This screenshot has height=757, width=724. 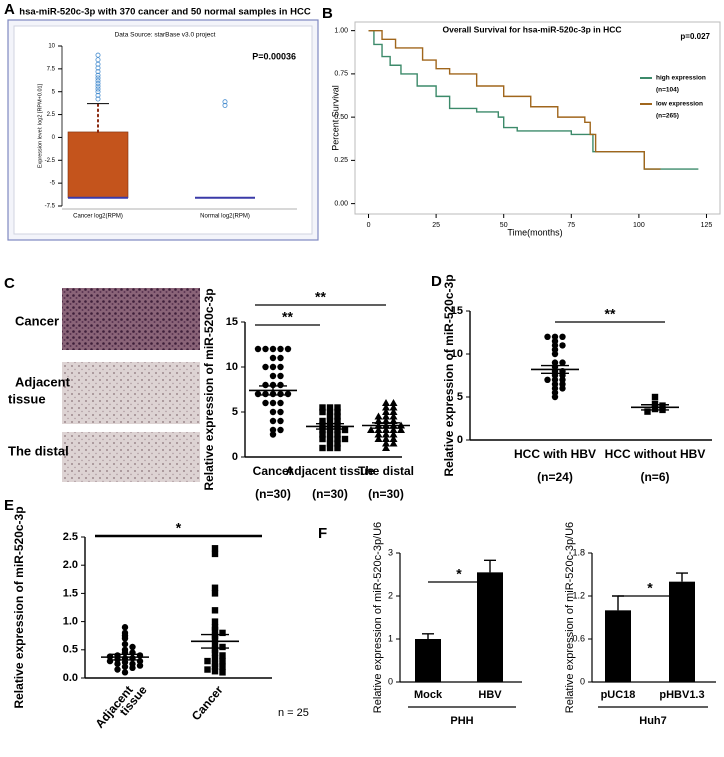 What do you see at coordinates (618, 646) in the screenshot?
I see `bar` at bounding box center [618, 646].